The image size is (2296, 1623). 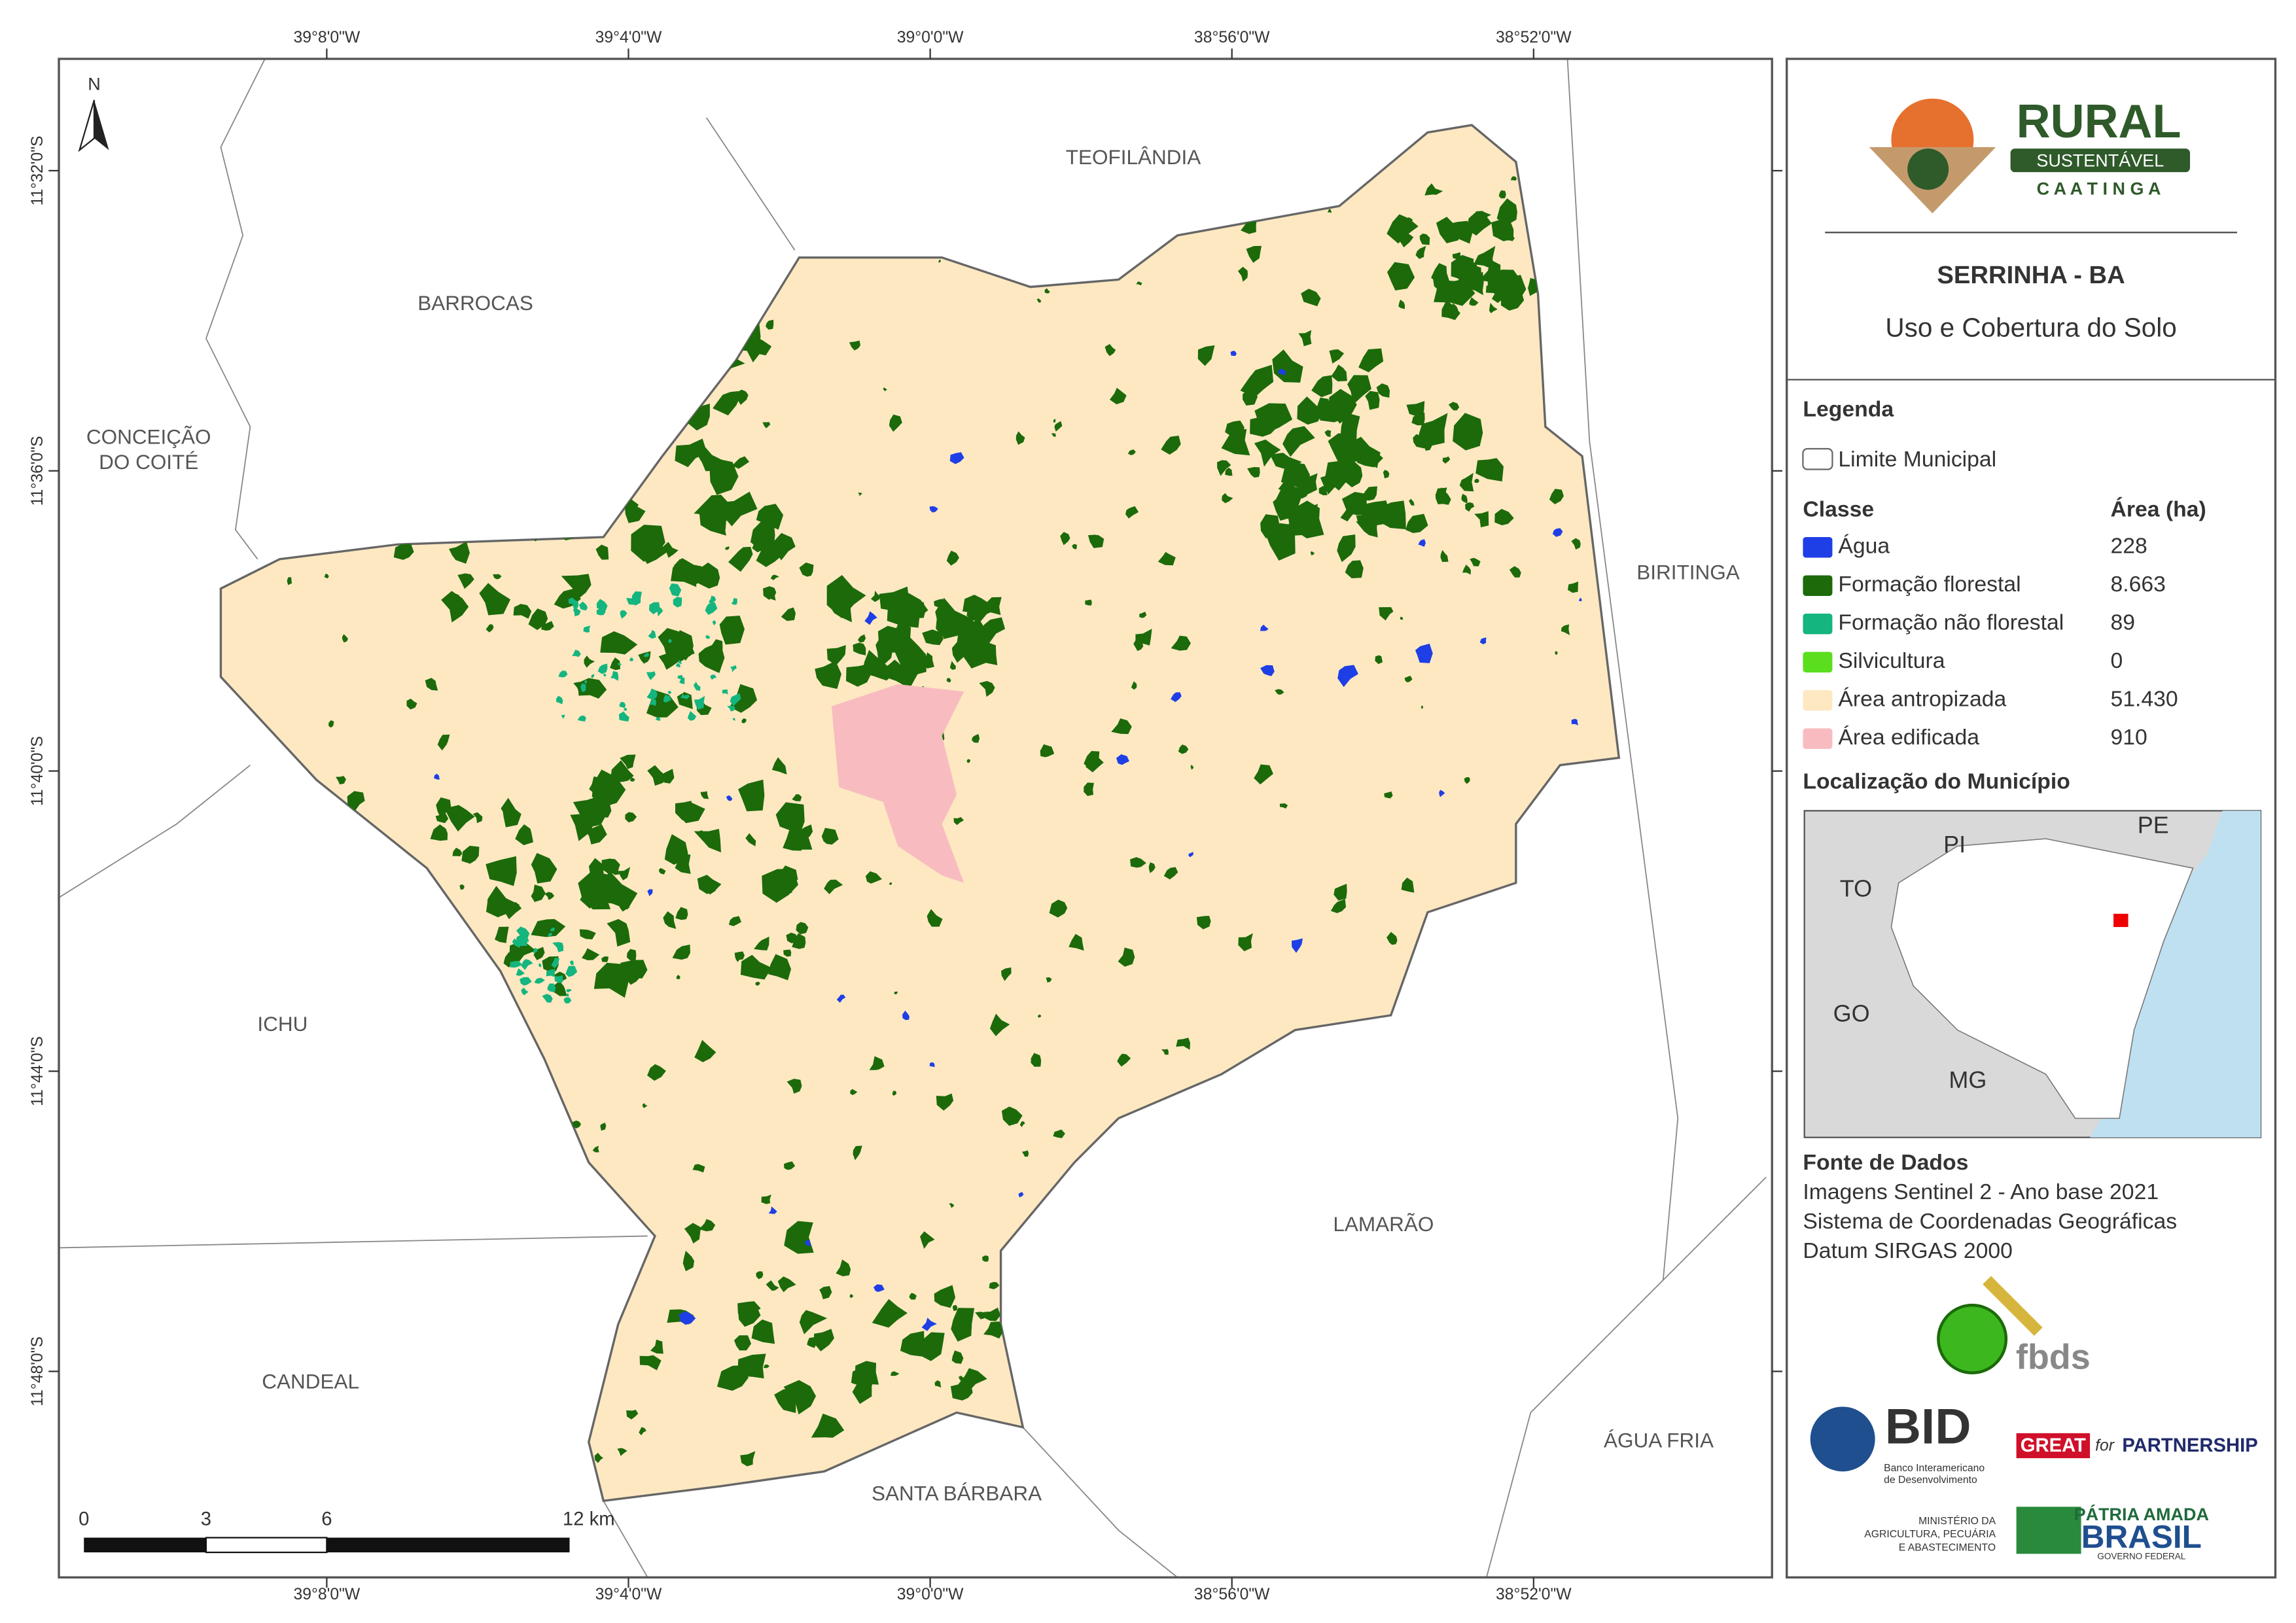 What do you see at coordinates (87, 125) in the screenshot?
I see `north-arrow-left` at bounding box center [87, 125].